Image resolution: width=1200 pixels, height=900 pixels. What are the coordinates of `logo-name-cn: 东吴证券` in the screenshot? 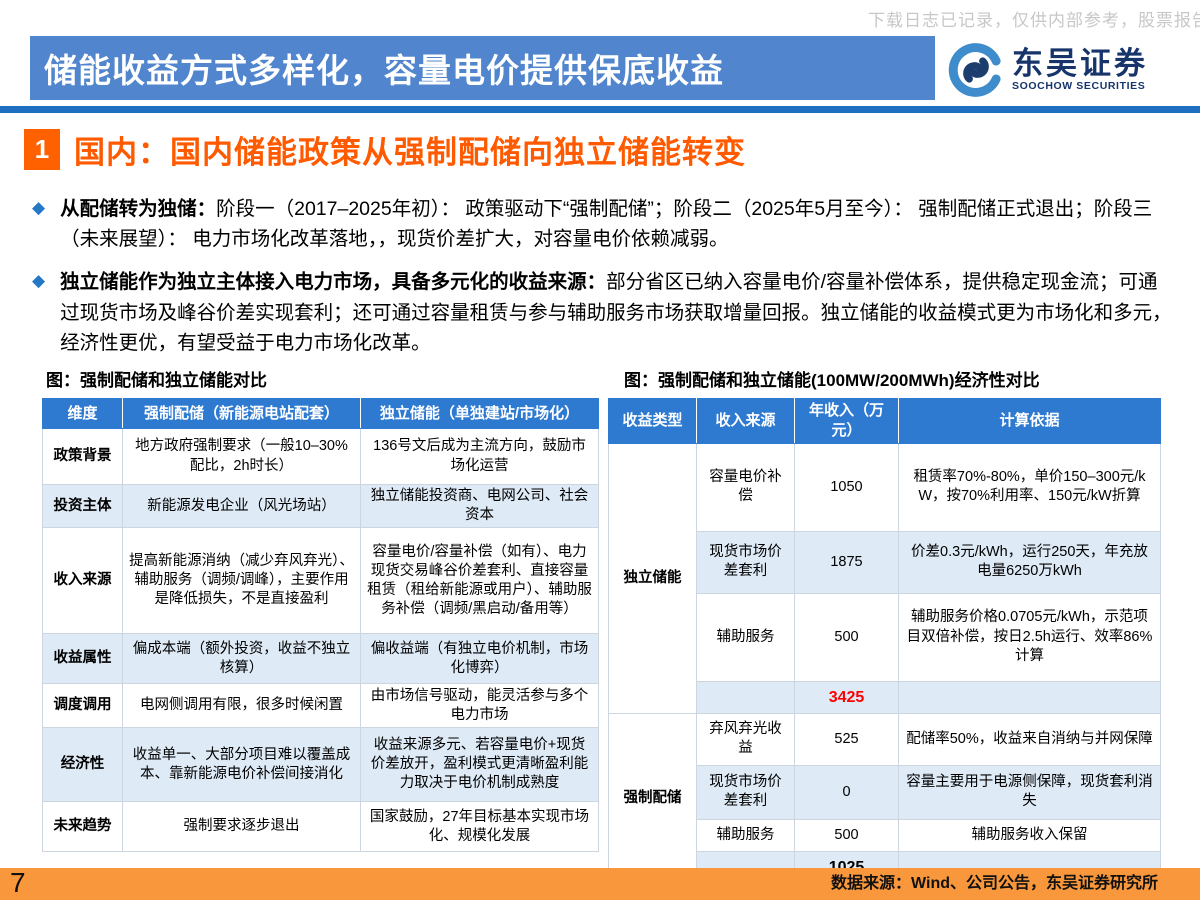 It's located at (1080, 63).